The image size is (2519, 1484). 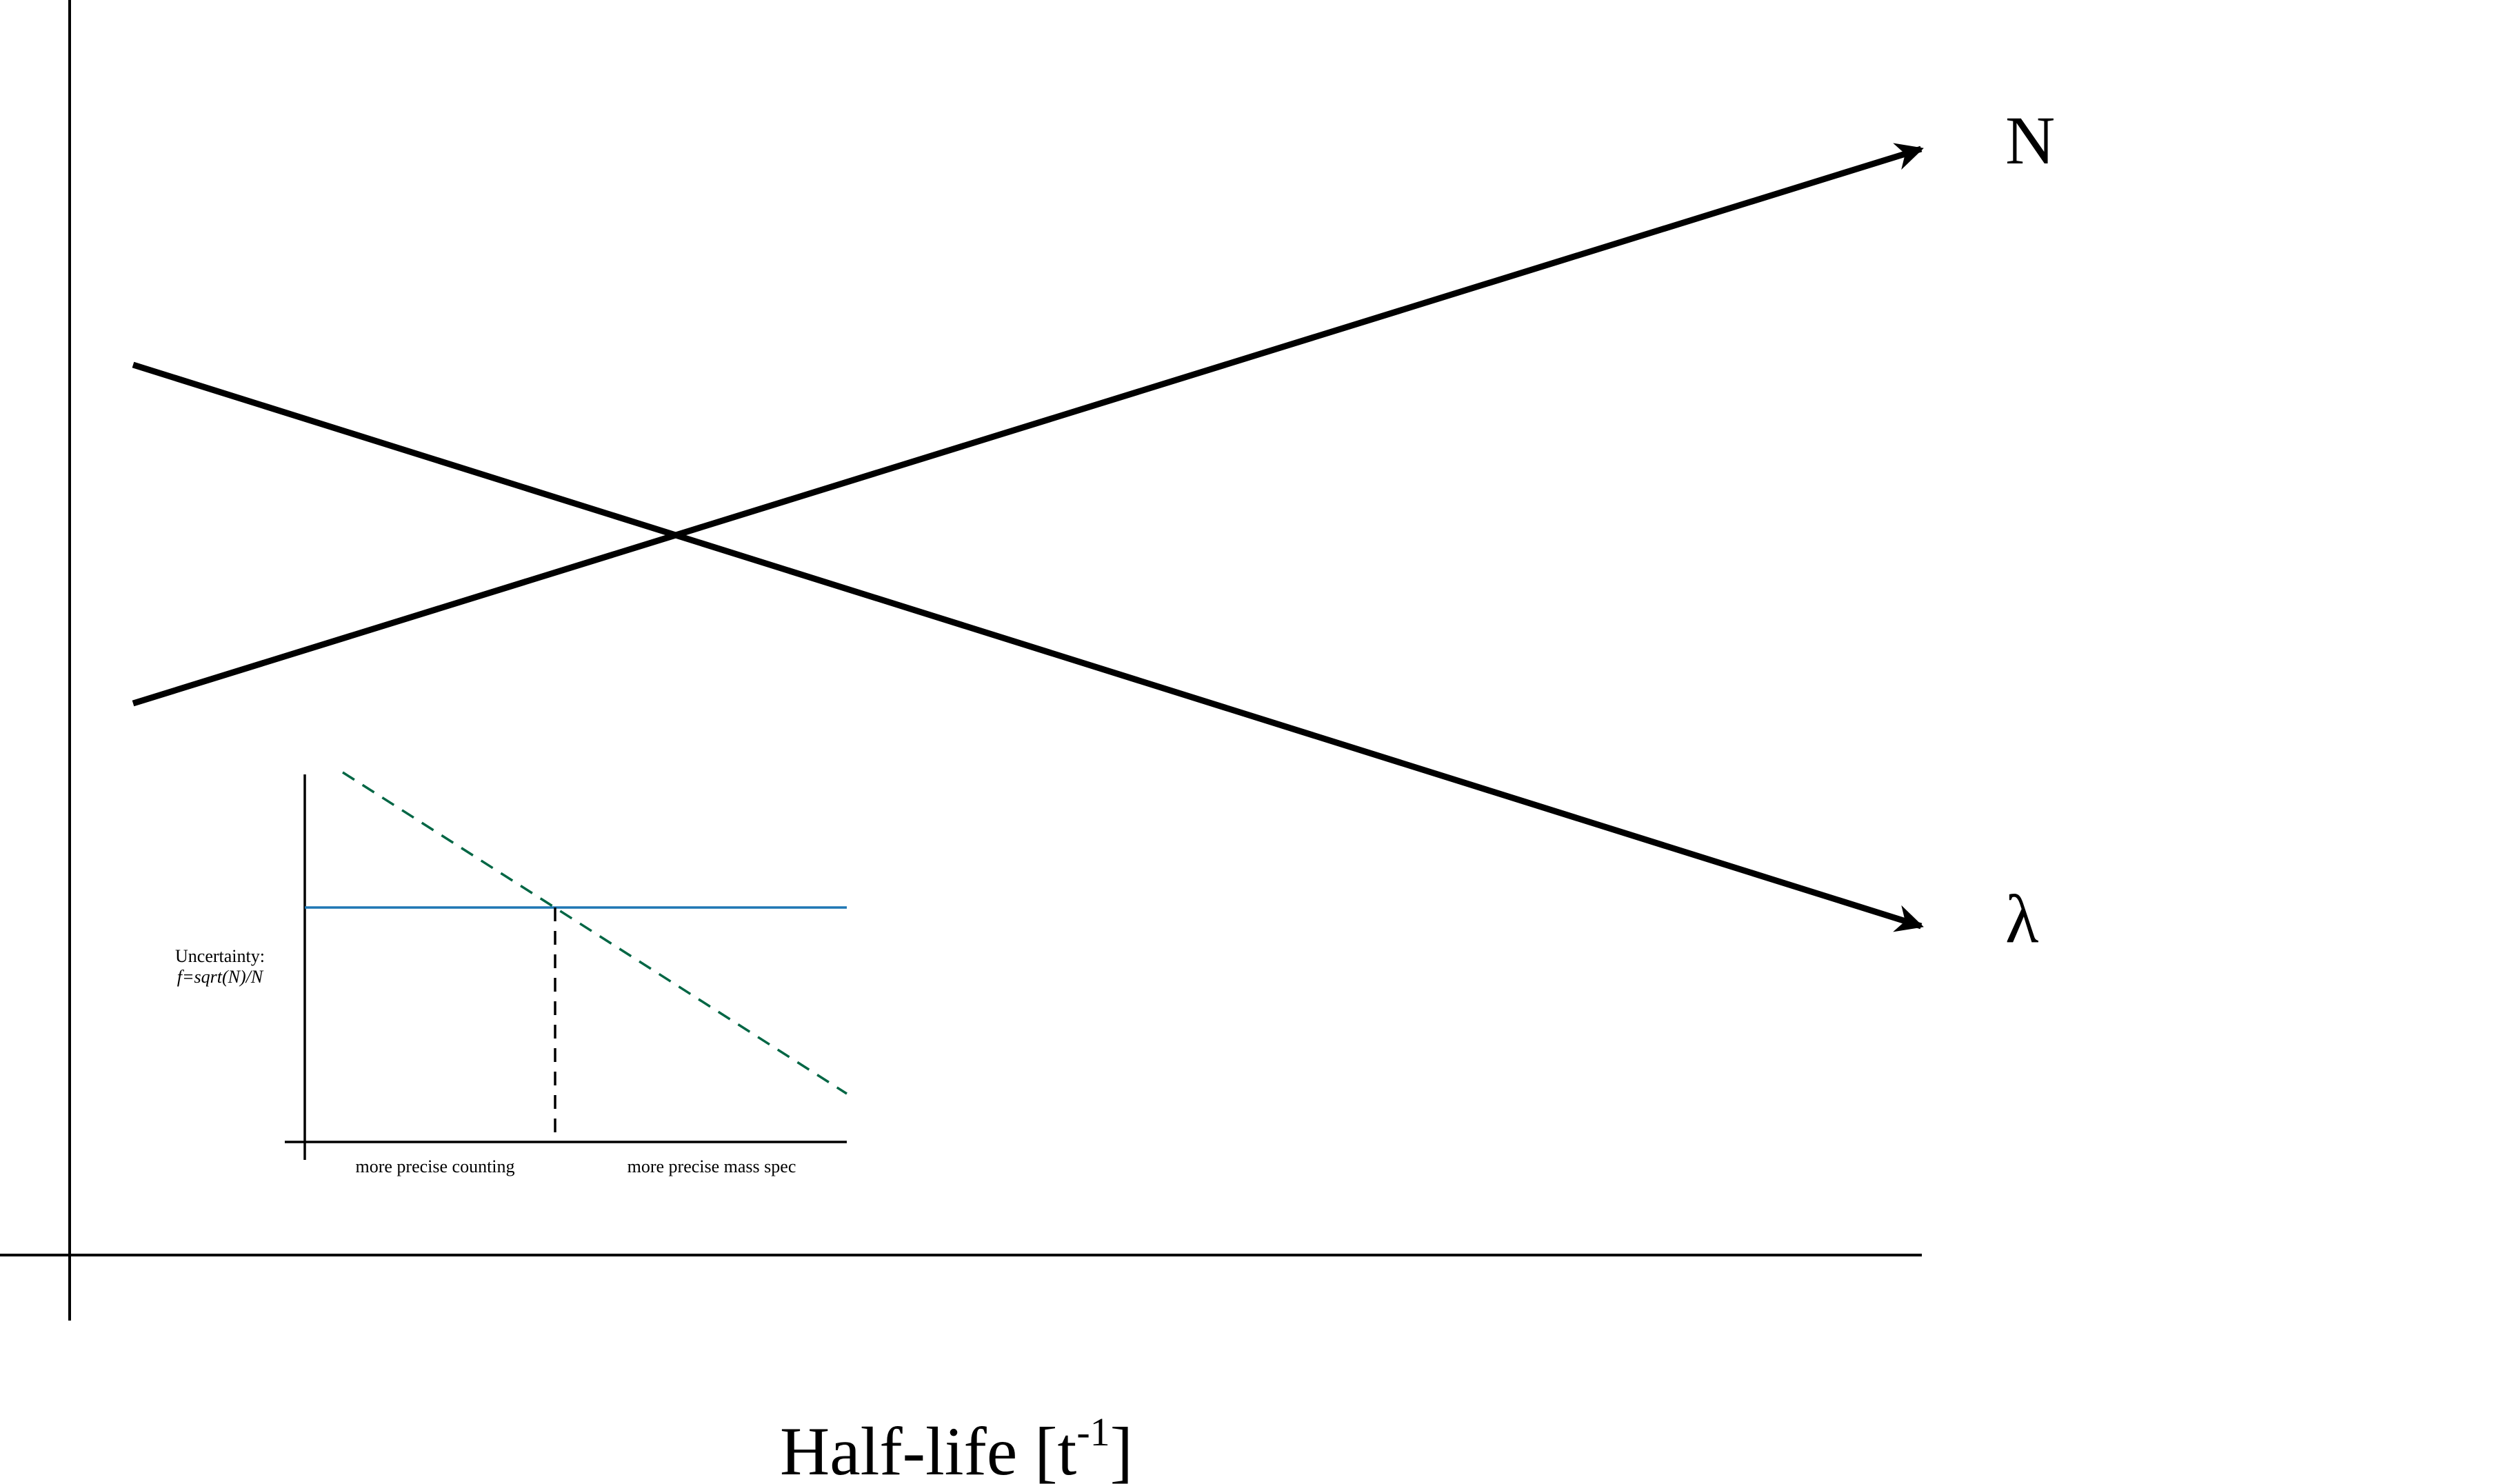 I want to click on x-axis-title-main: Half-life [t, so click(x=929, y=1448).